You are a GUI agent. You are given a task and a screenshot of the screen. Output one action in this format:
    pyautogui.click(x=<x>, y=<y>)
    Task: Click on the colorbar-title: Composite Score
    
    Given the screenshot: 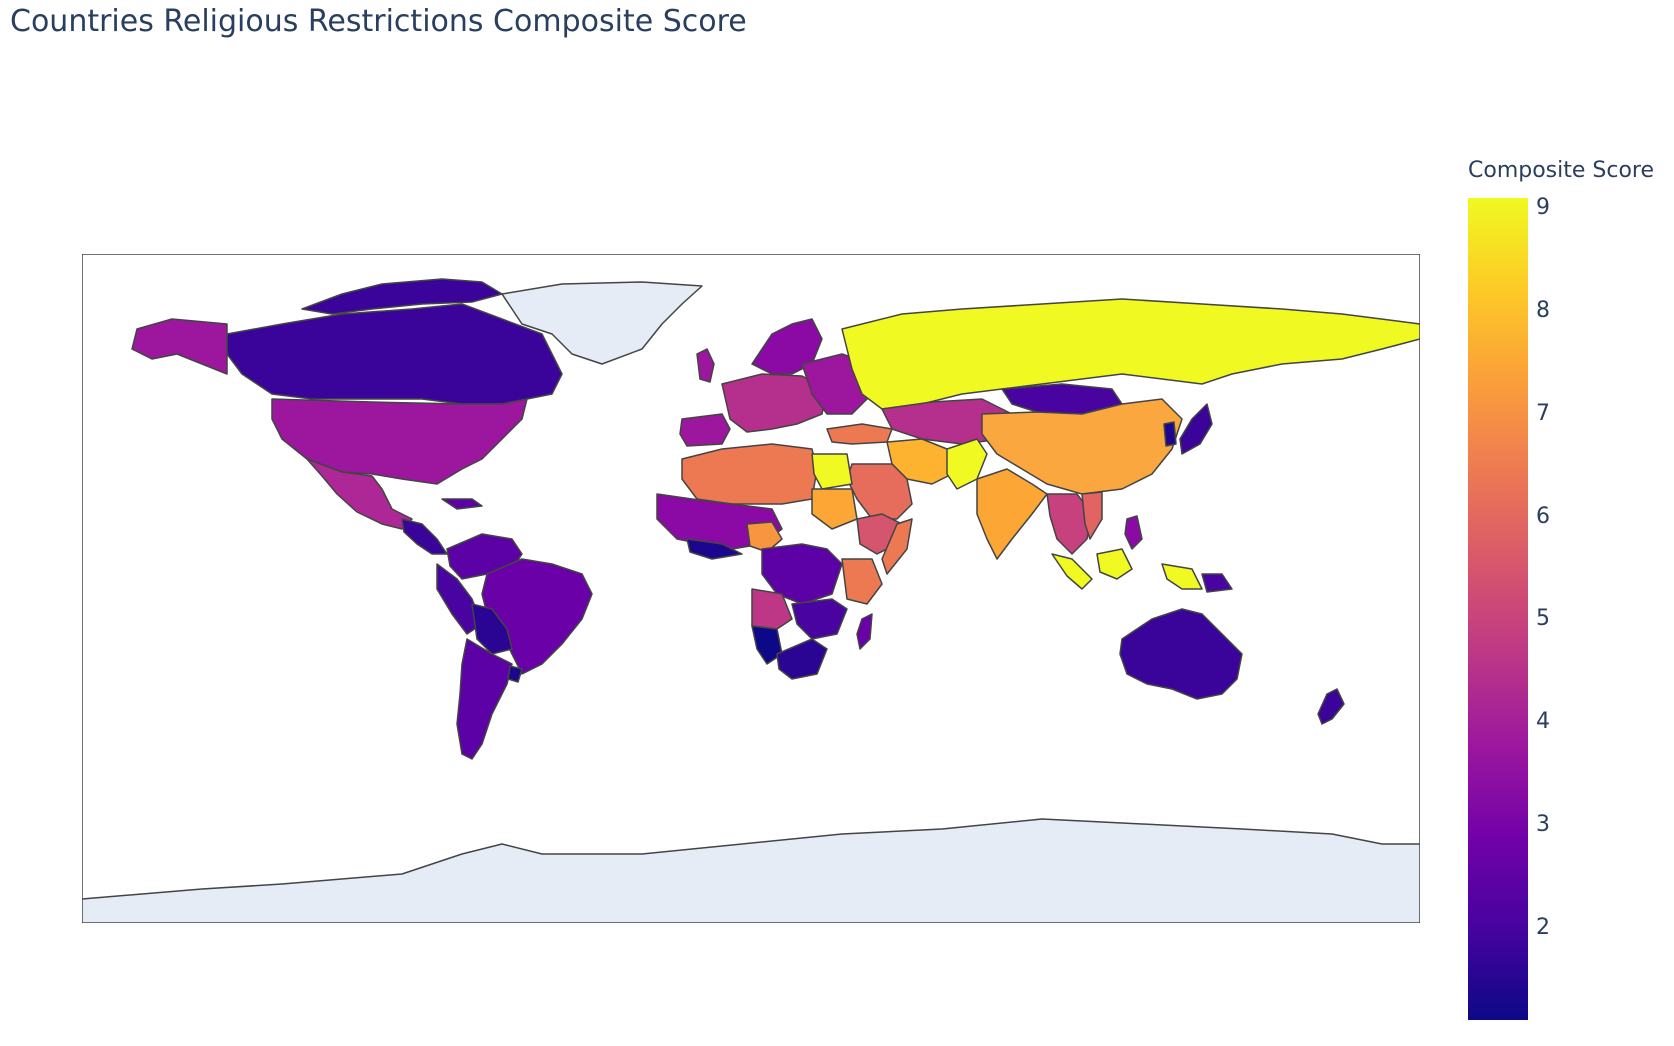 What is the action you would take?
    pyautogui.click(x=1561, y=170)
    